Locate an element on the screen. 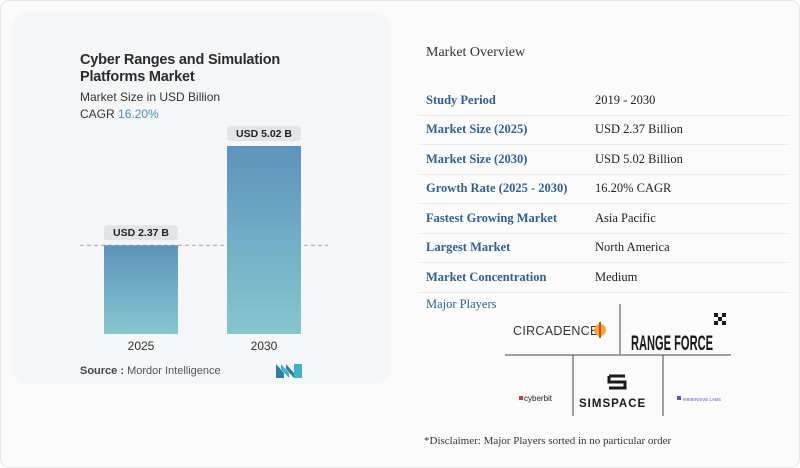  overview-key: Study Period is located at coordinates (461, 99).